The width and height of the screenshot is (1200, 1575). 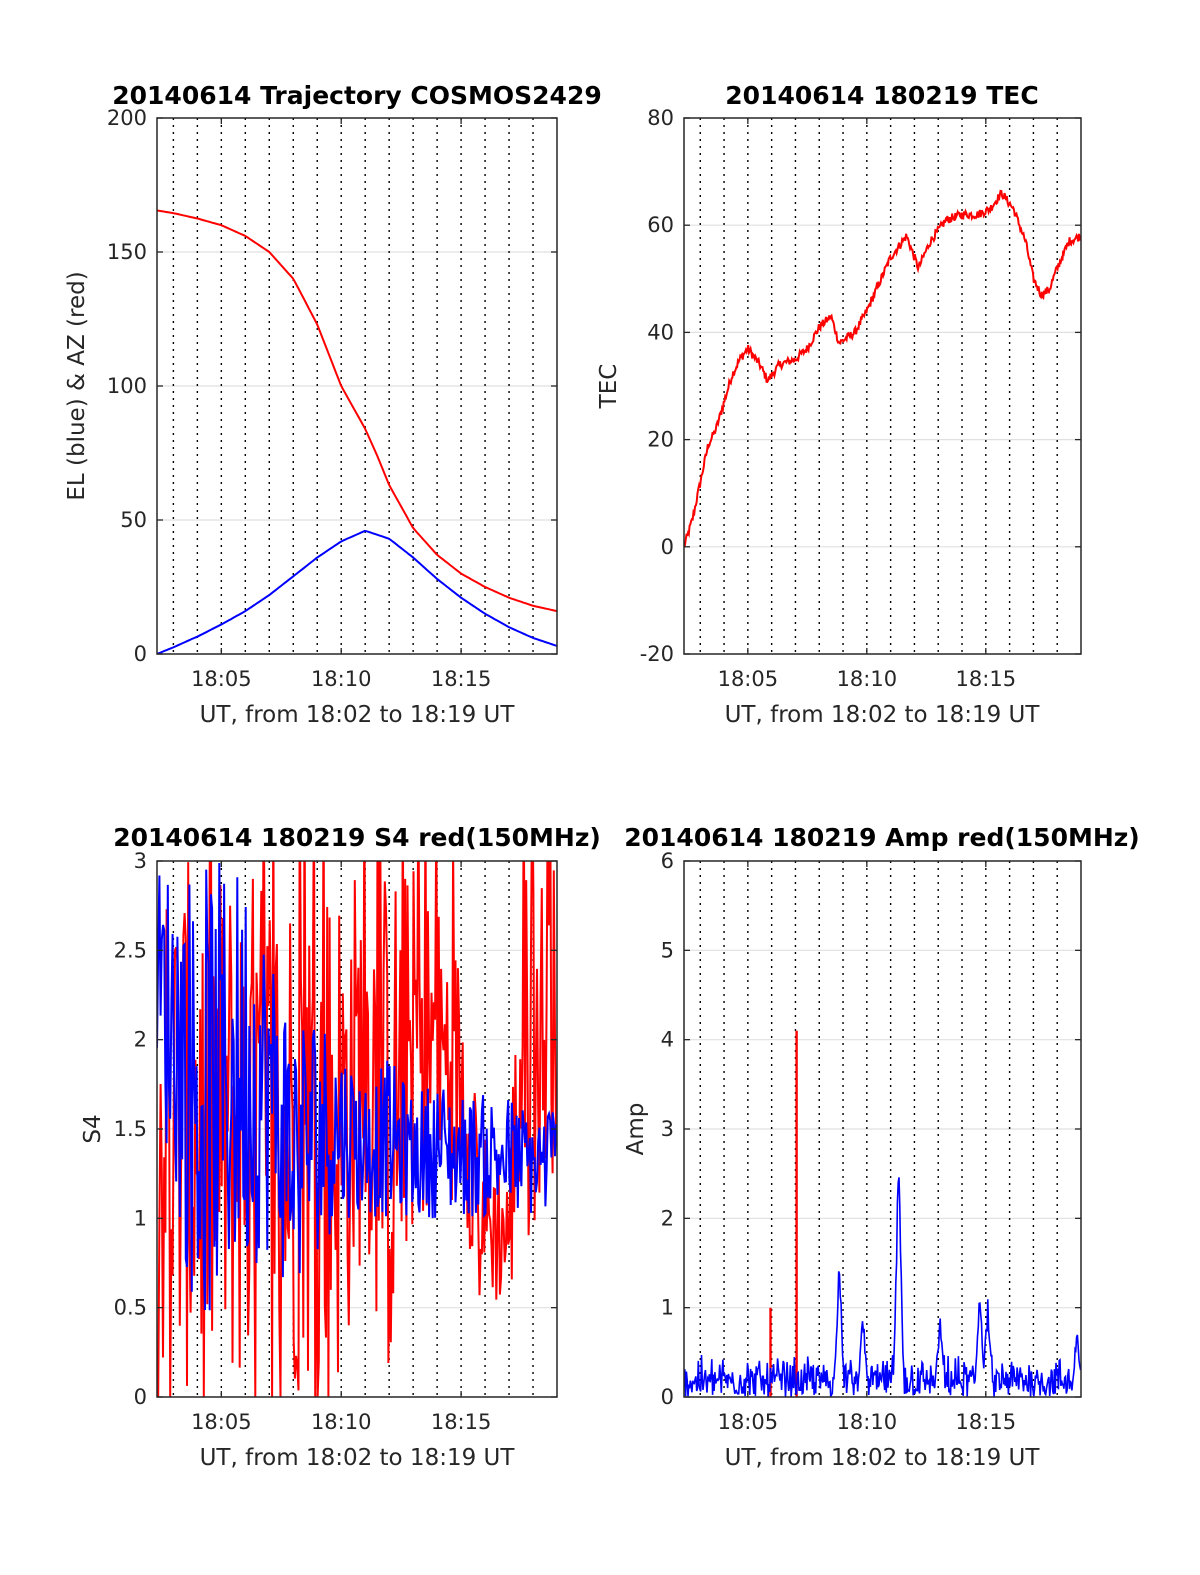 I want to click on chart-title: 20140614 180219 Amp red(150MHz), so click(x=882, y=837).